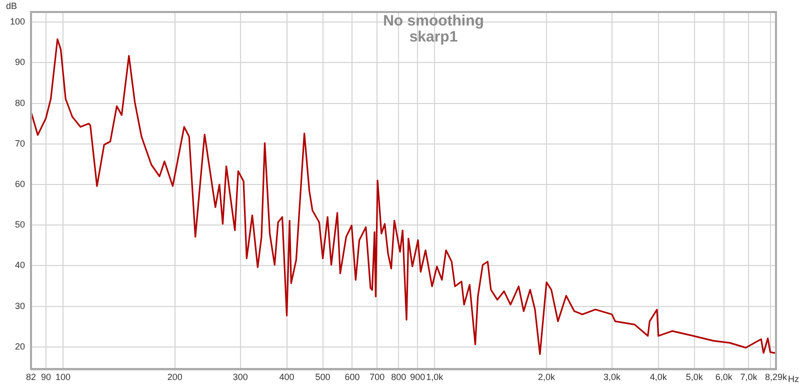  What do you see at coordinates (724, 377) in the screenshot?
I see `x-tick-label: 6,0k` at bounding box center [724, 377].